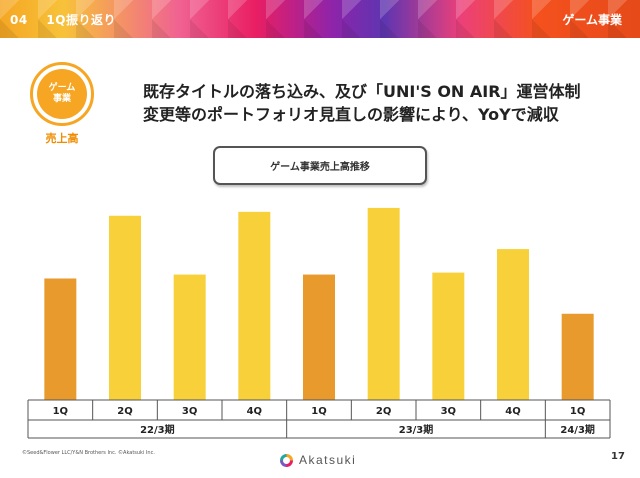  Describe the element at coordinates (351, 114) in the screenshot. I see `headline-line-2: 変更等のポートフォリオ見直しの影響により、YoYで減収` at that location.